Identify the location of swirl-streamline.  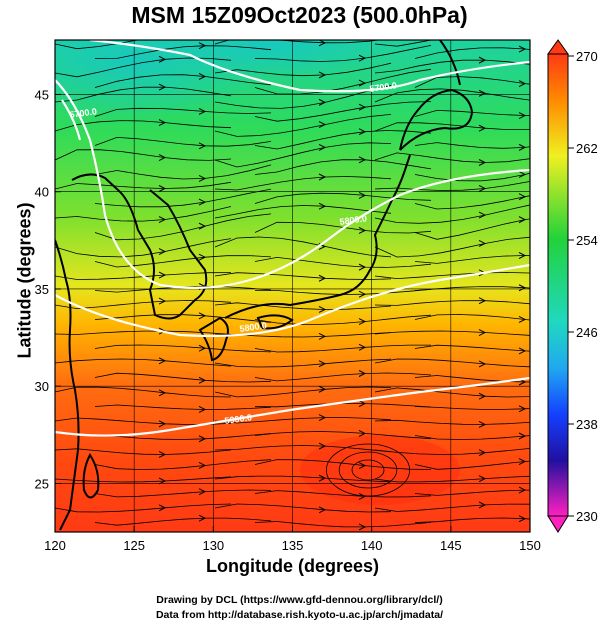
(368, 470).